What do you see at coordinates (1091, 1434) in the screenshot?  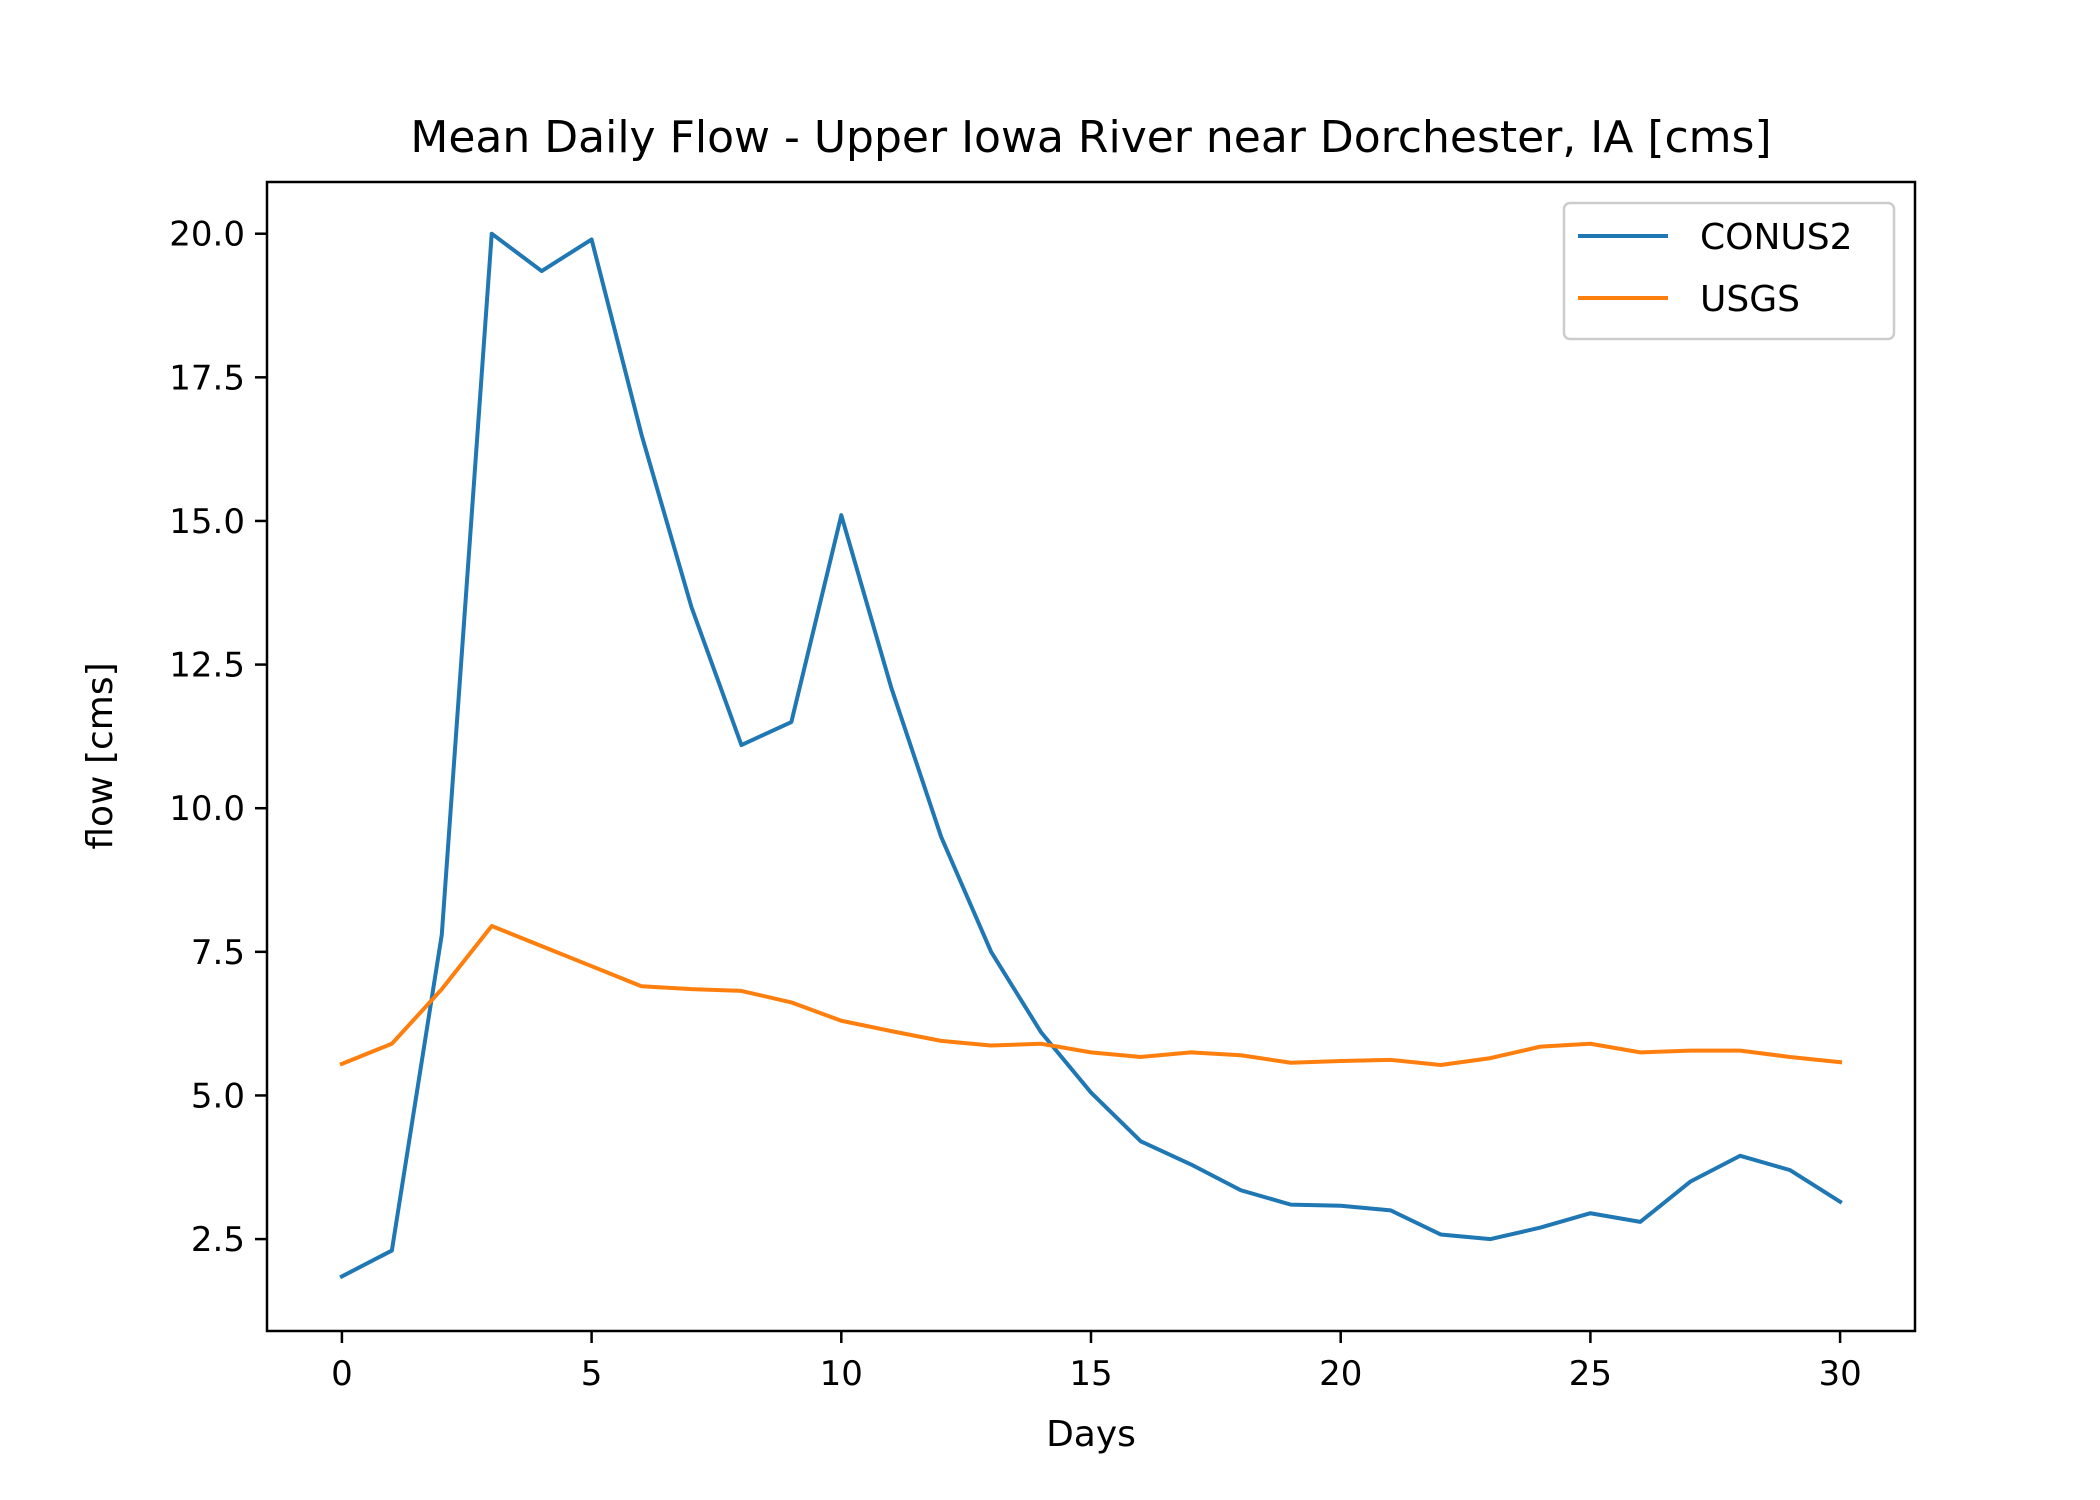 I see `x-axis-label: Days` at bounding box center [1091, 1434].